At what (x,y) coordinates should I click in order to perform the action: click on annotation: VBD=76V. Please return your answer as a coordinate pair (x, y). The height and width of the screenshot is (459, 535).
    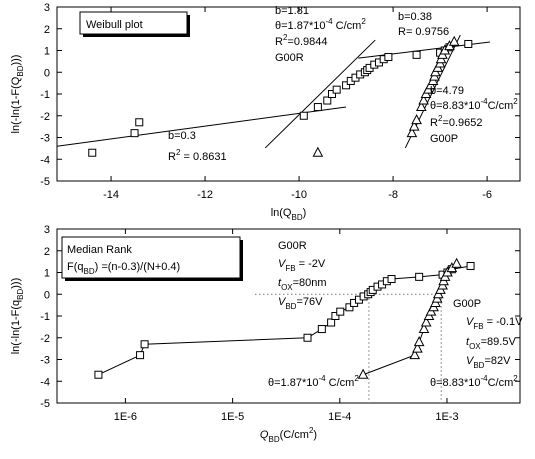
    Looking at the image, I should click on (300, 303).